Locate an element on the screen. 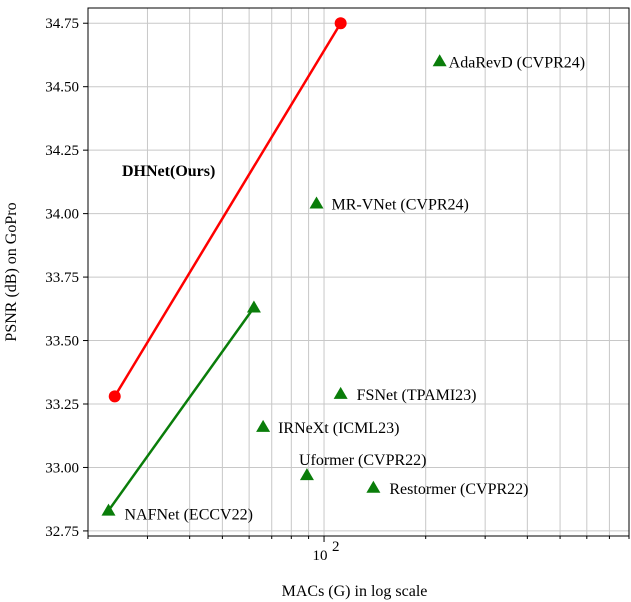  method-label: Uformer (CVPR22) is located at coordinates (363, 460).